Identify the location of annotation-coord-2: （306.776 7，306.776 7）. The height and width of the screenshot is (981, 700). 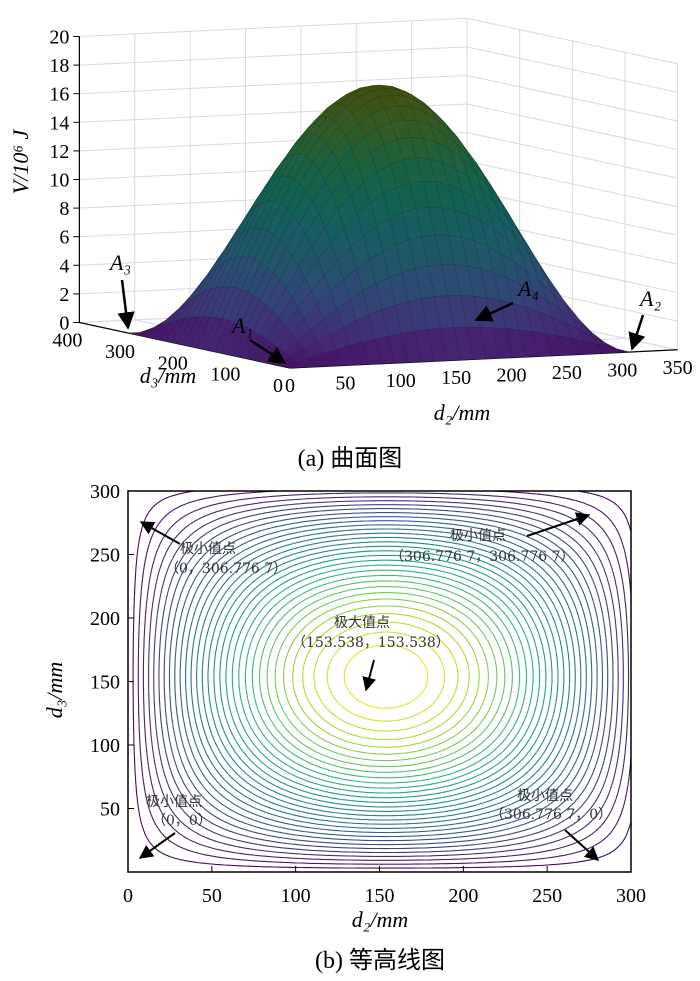
(482, 557).